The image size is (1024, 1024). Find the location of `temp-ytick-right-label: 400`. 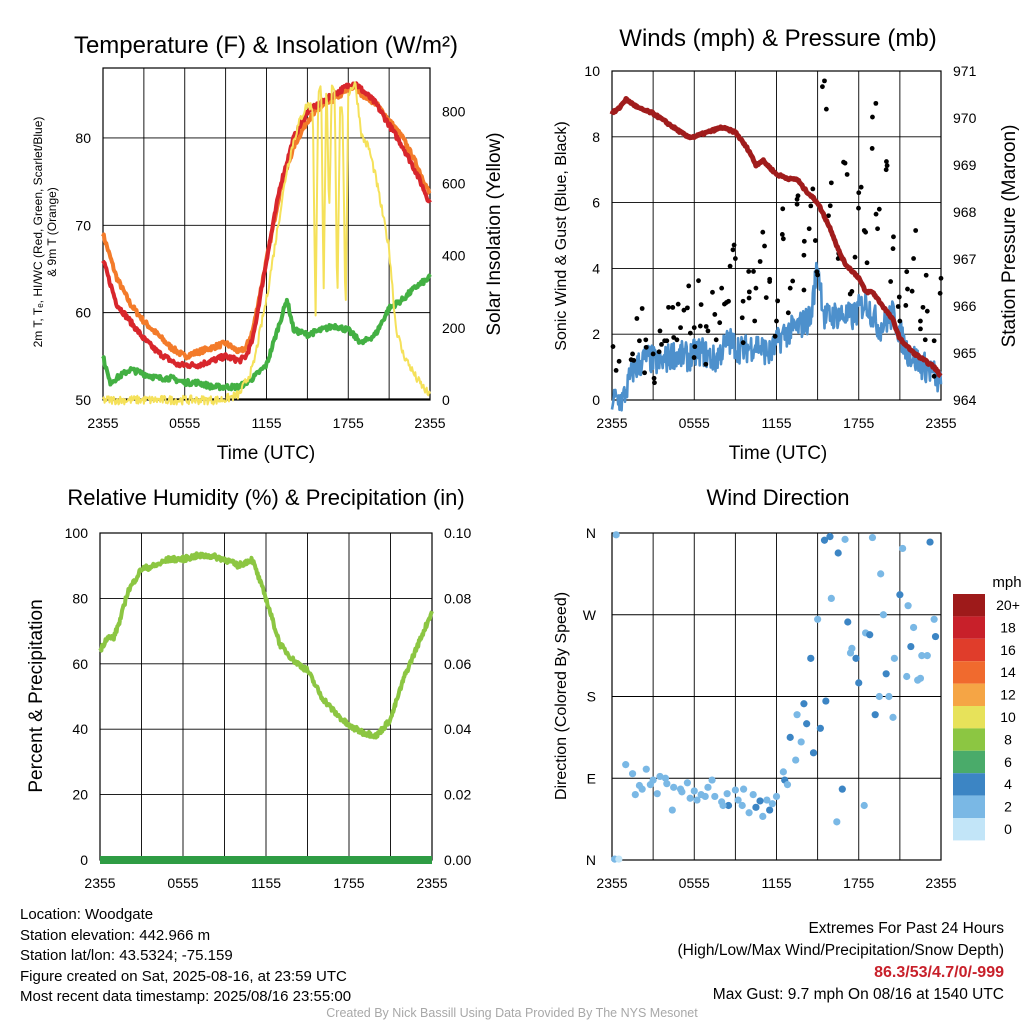

temp-ytick-right-label: 400 is located at coordinates (454, 256).